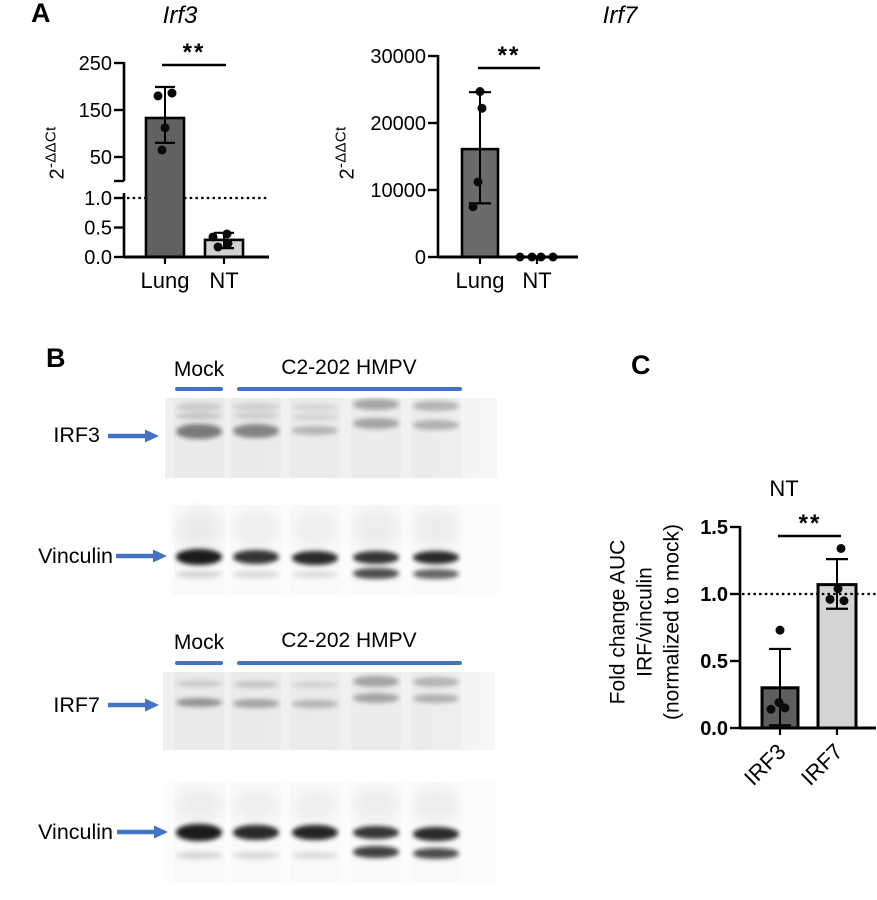  Describe the element at coordinates (474, 167) in the screenshot. I see `chart-irf7: 30000 20000 10000 0 Lung NT **` at that location.